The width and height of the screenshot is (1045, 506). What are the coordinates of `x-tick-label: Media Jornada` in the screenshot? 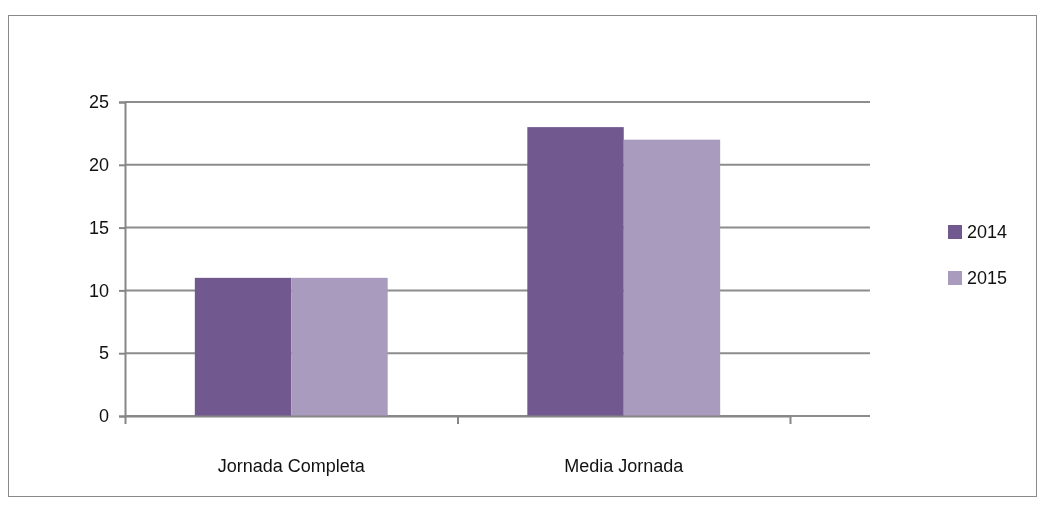 It's located at (624, 466).